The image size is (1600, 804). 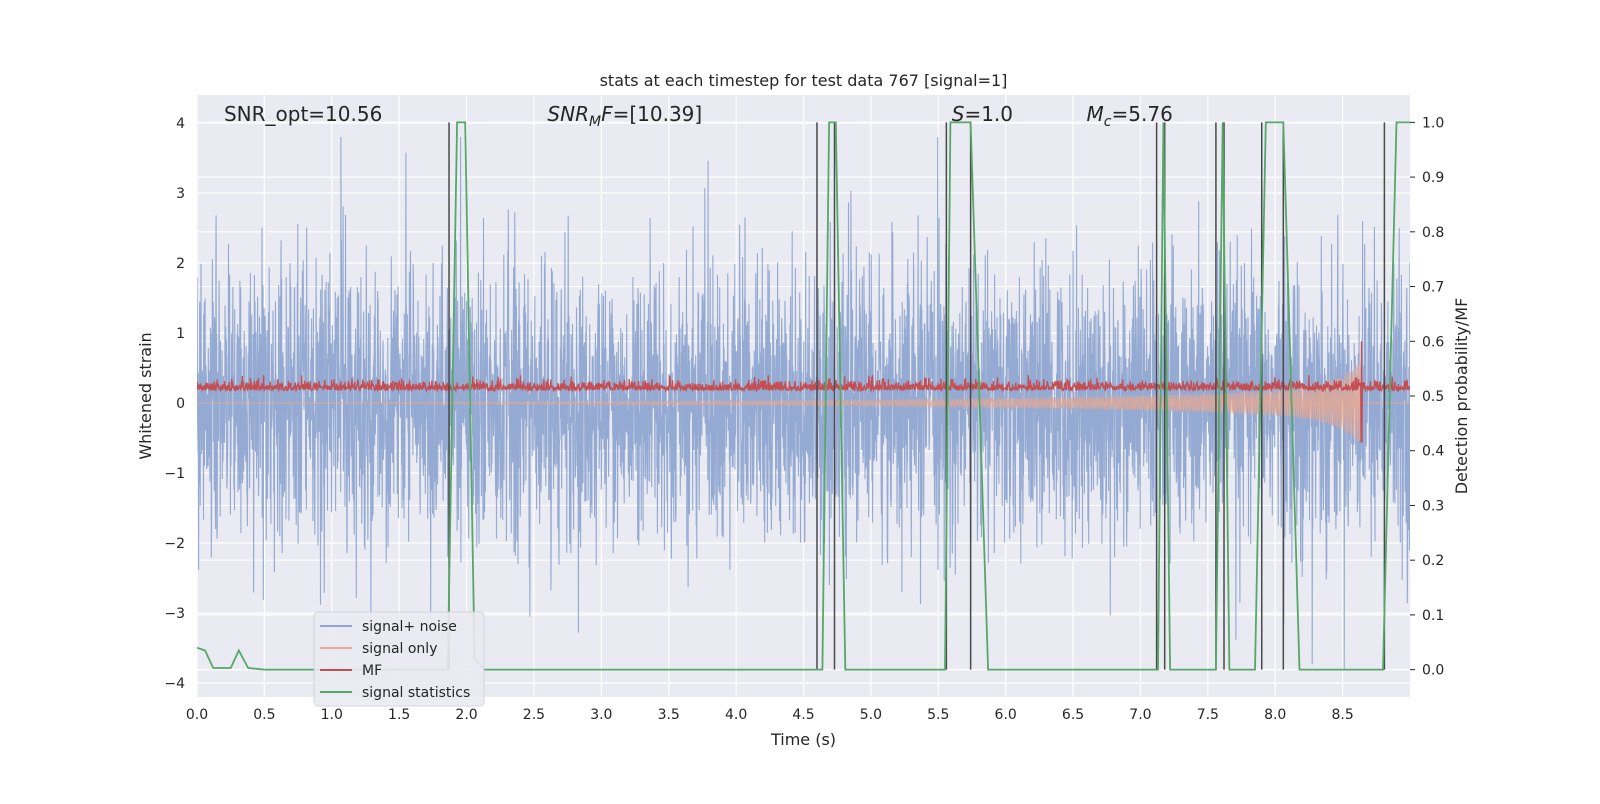 What do you see at coordinates (1433, 561) in the screenshot?
I see `y-tick-label-right: 0.2` at bounding box center [1433, 561].